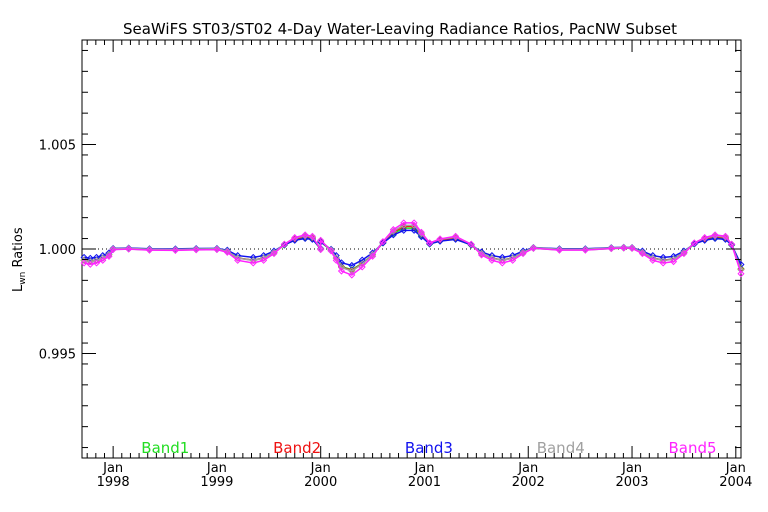  What do you see at coordinates (19, 259) in the screenshot?
I see `y-axis-label: Lwn Ratios` at bounding box center [19, 259].